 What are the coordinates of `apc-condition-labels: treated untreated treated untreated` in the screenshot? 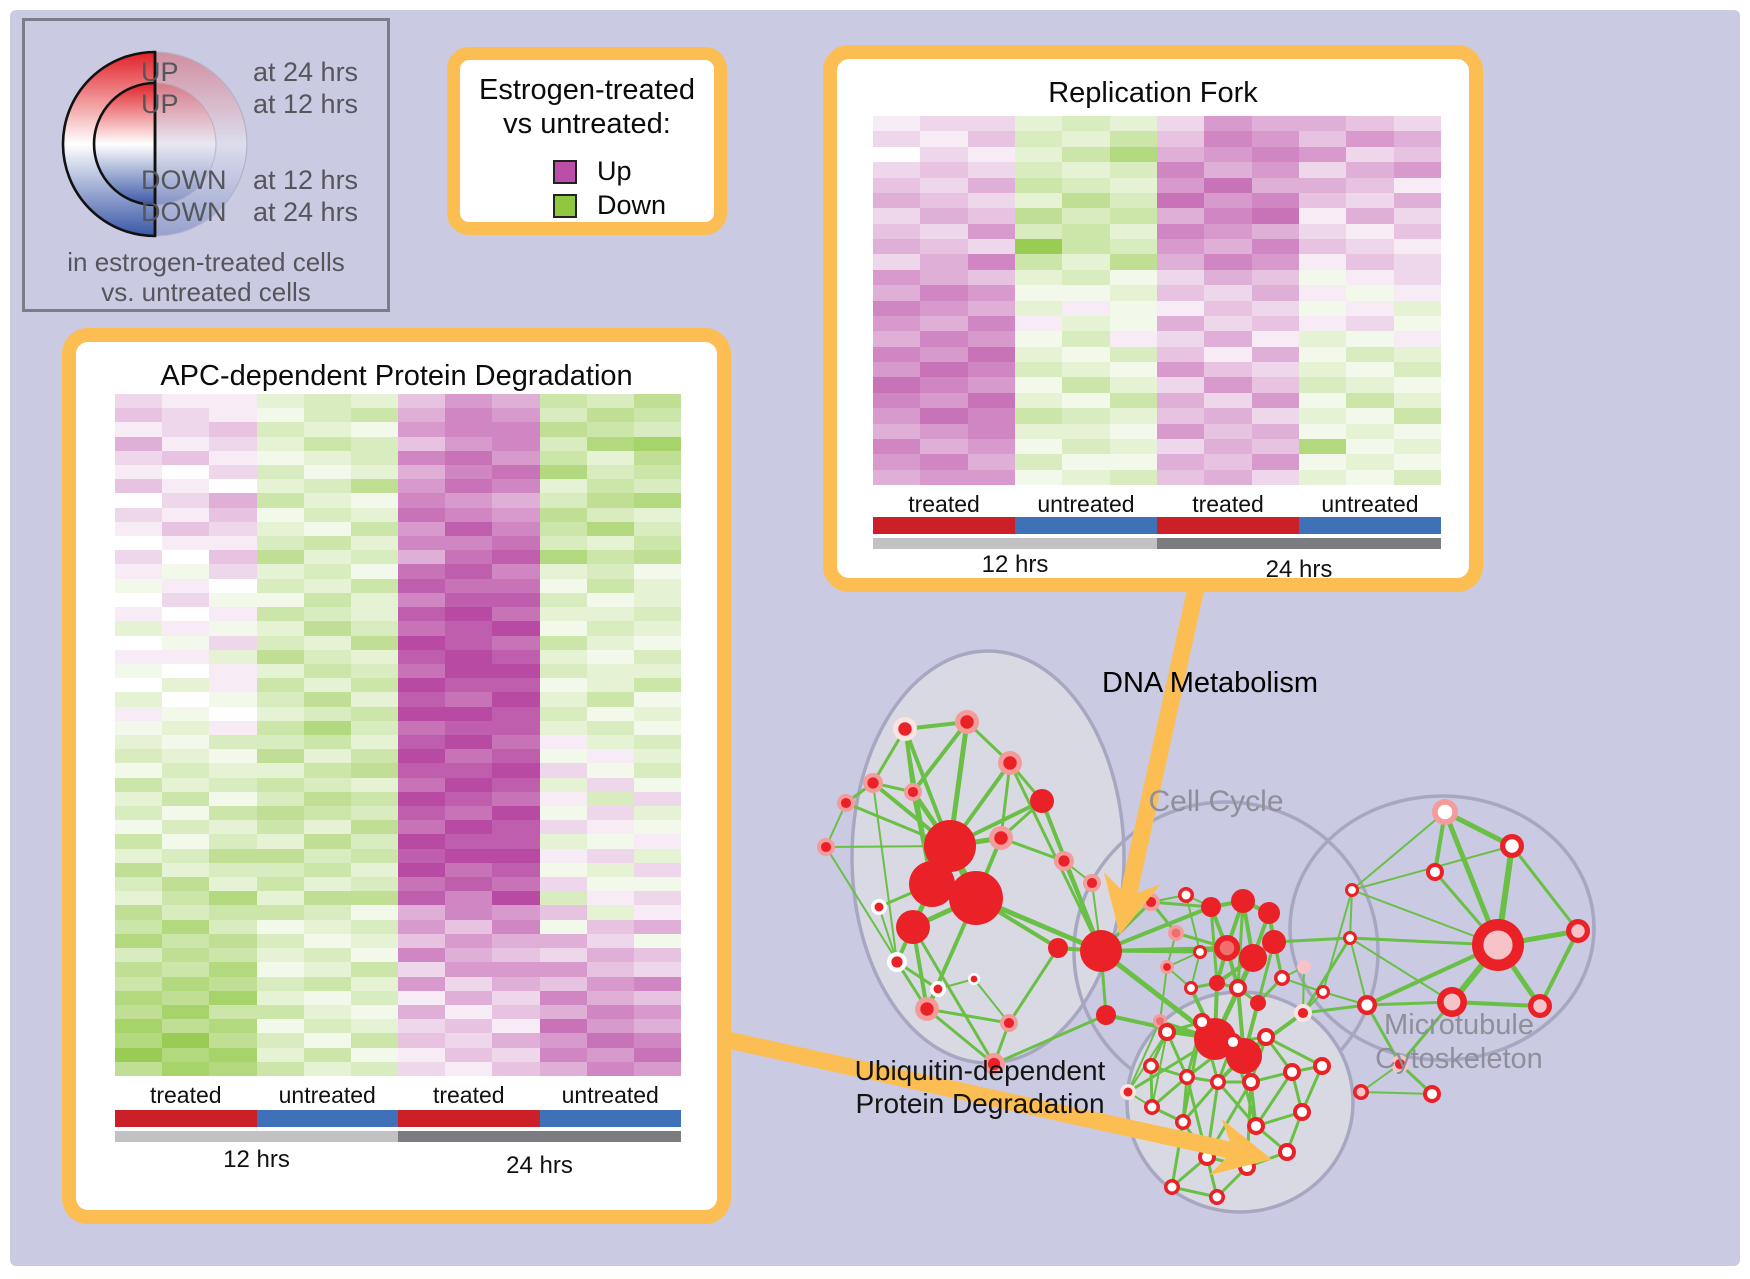 It's located at (398, 1095).